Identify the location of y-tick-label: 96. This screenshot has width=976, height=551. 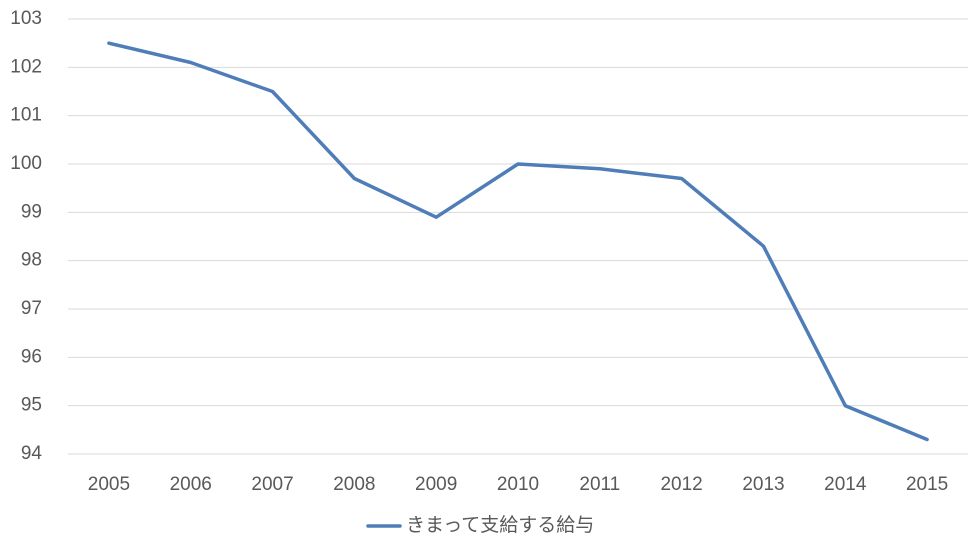
(31, 356).